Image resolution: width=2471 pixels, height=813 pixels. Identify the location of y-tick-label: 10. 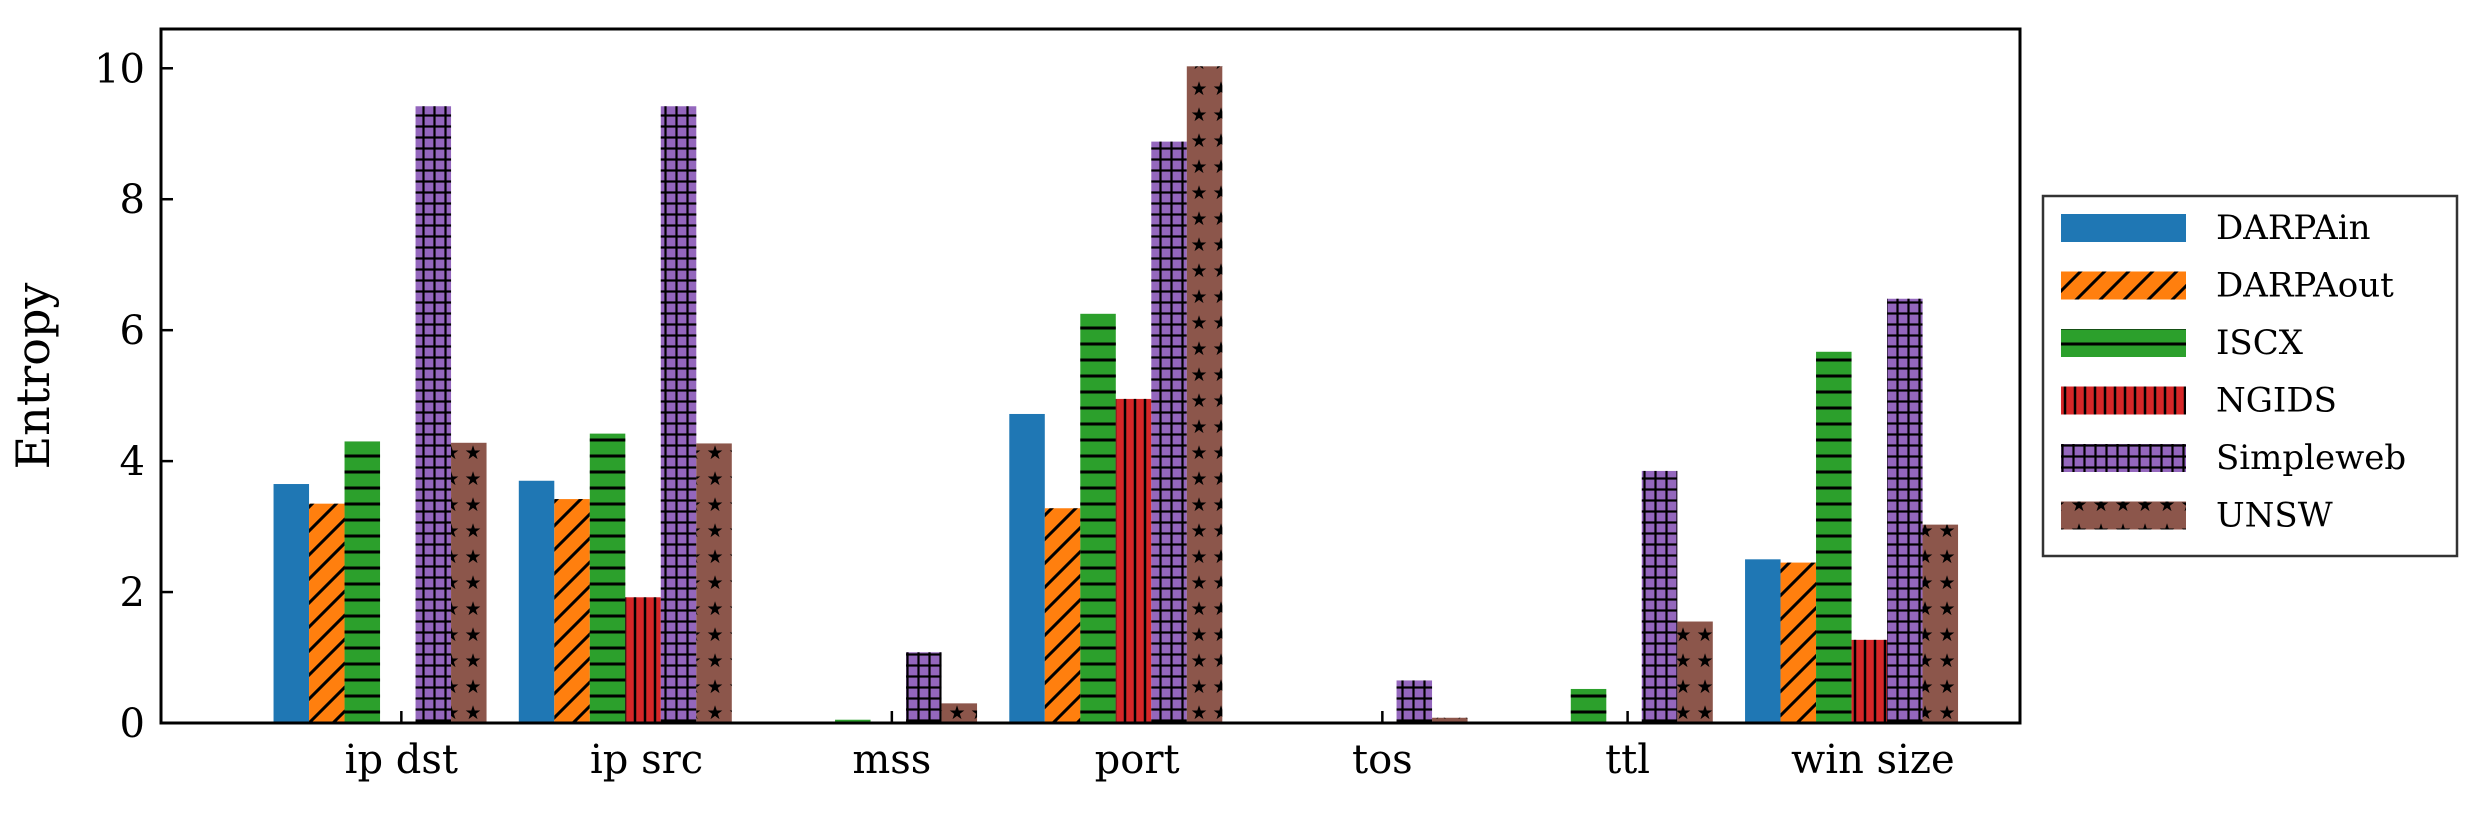
(119, 69).